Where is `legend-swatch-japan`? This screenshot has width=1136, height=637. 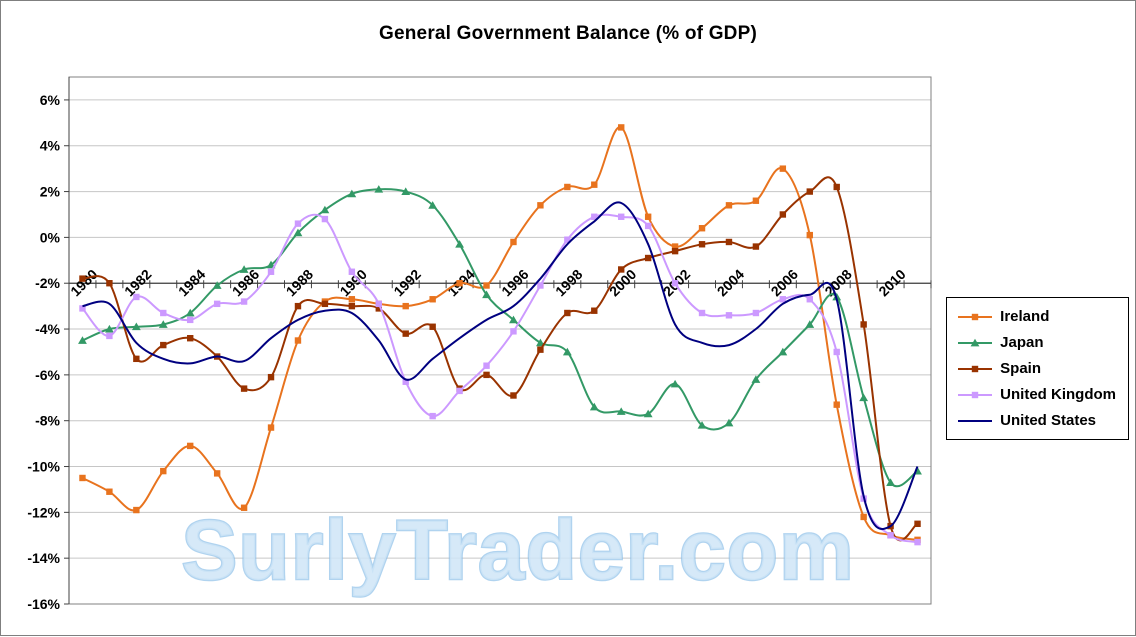 legend-swatch-japan is located at coordinates (975, 342).